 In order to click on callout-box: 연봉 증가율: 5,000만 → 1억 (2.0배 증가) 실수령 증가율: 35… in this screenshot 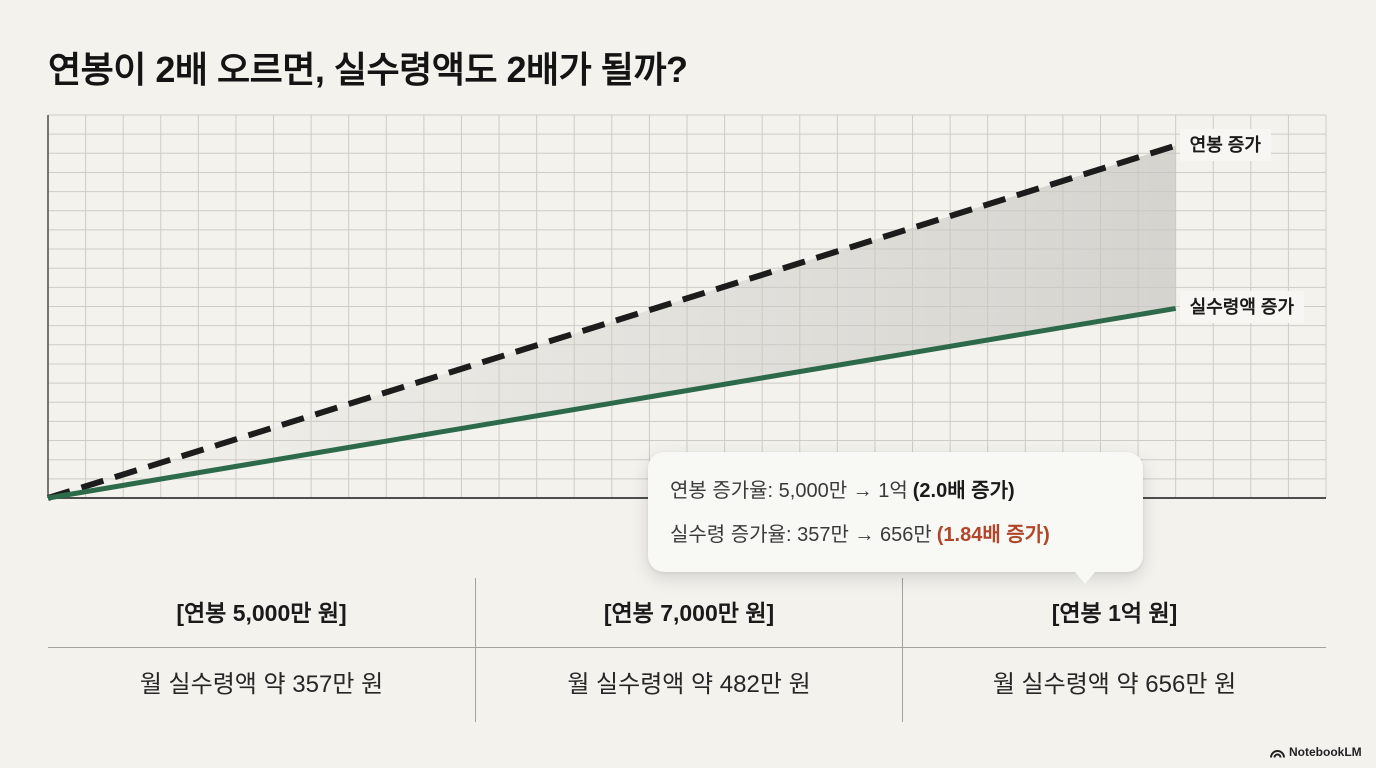, I will do `click(895, 518)`.